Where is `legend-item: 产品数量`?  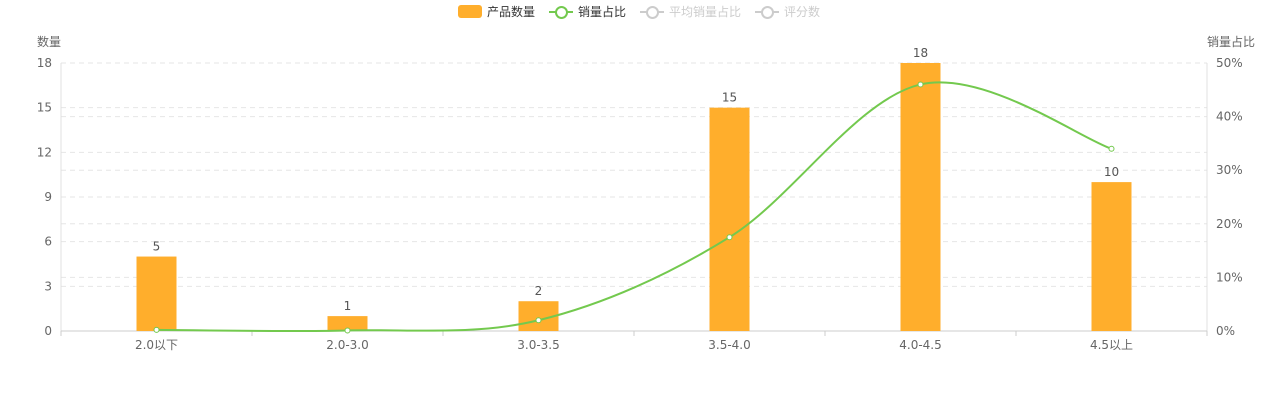
legend-item: 产品数量 is located at coordinates (496, 11).